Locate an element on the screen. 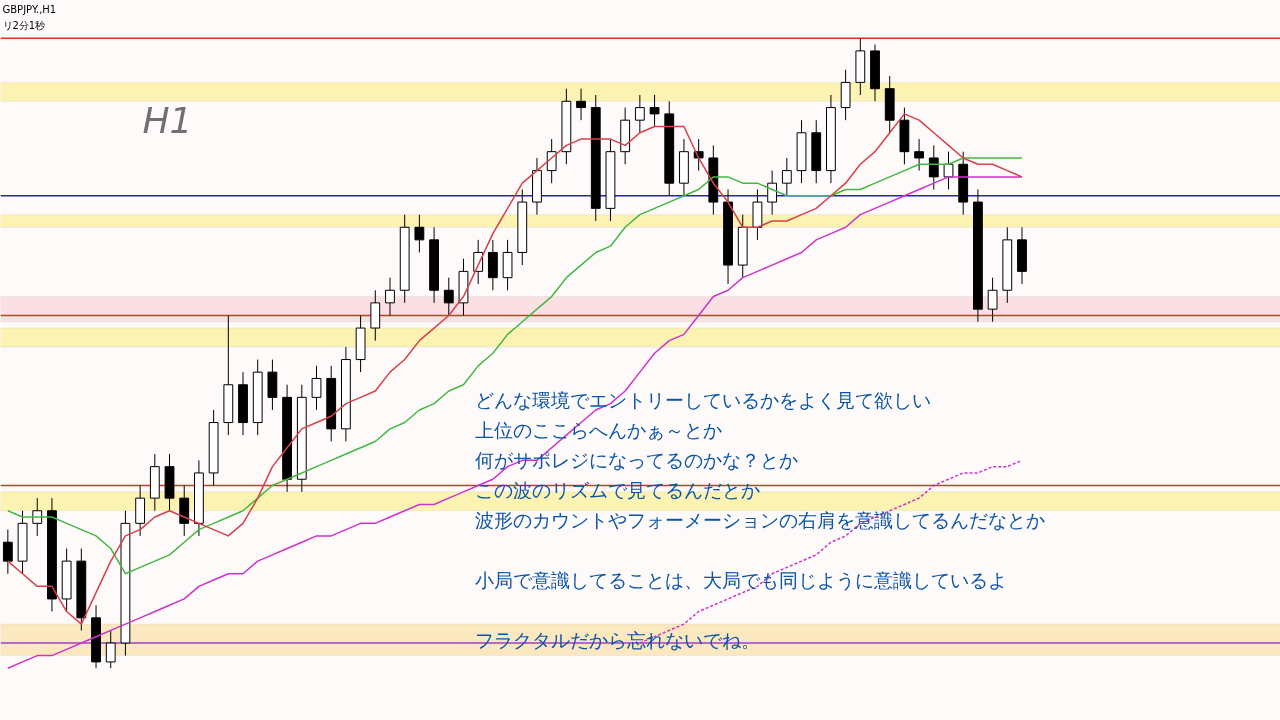  annotation: 小局で意識してることは、大局でも同じように意識しているよ is located at coordinates (740, 579).